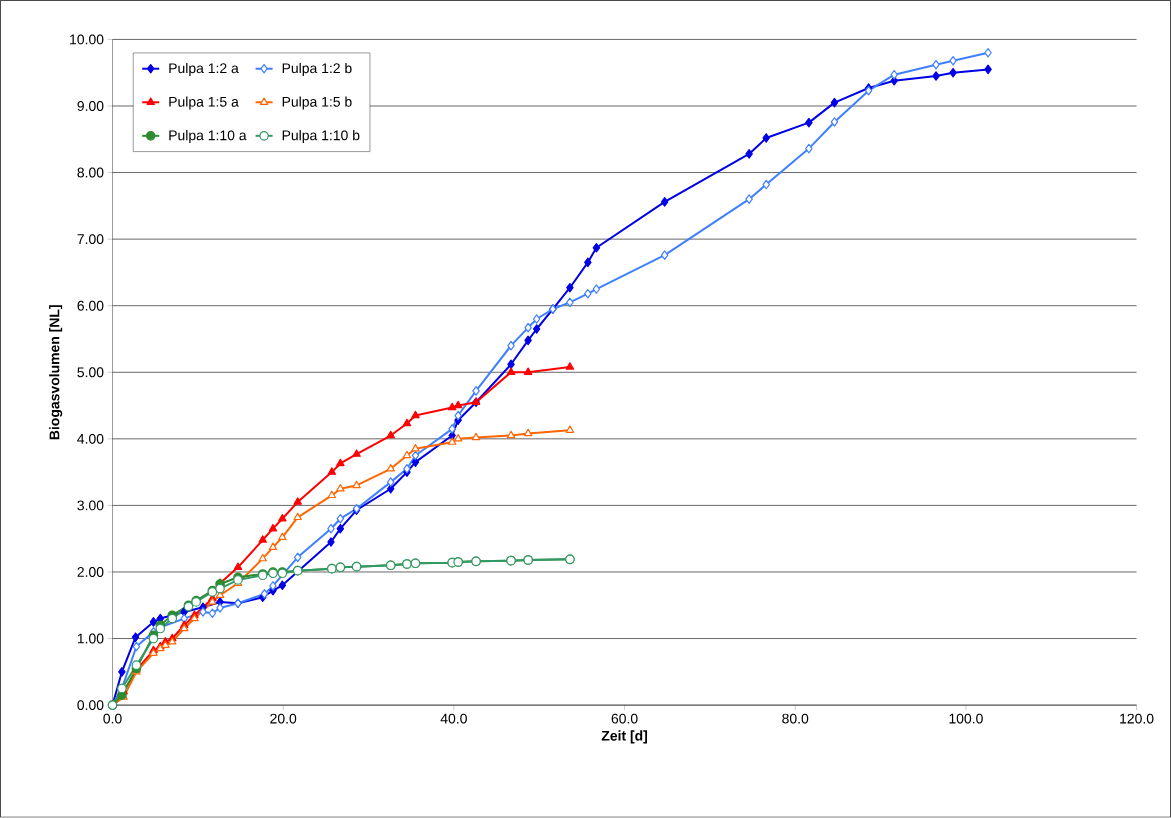 This screenshot has width=1171, height=818. Describe the element at coordinates (1137, 718) in the screenshot. I see `x-tick-label: 120.0` at that location.